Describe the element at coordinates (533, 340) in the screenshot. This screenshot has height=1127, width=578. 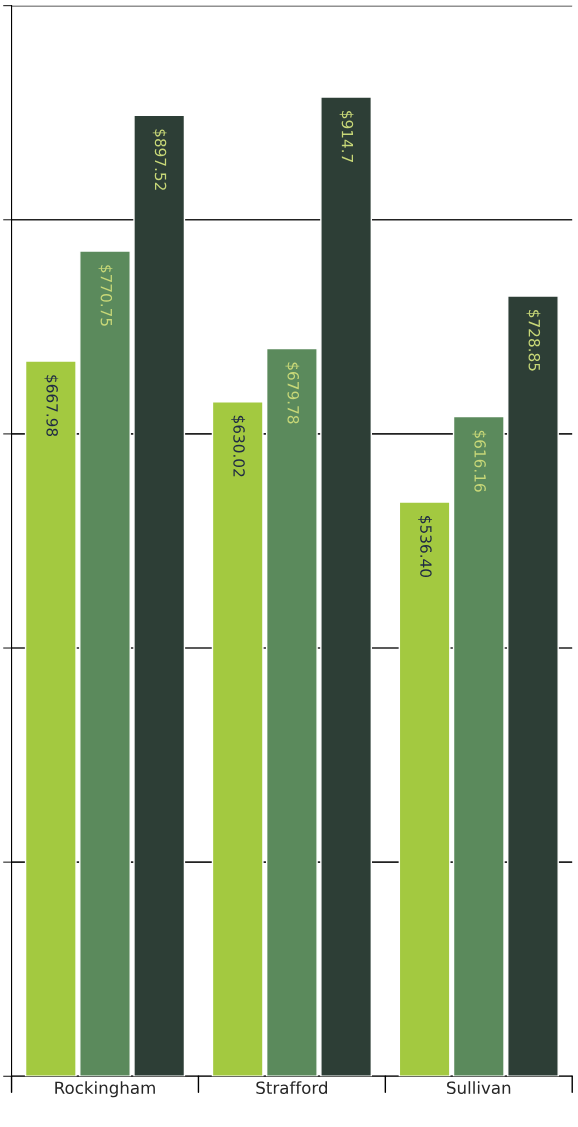
I see `data-label: $728.85` at that location.